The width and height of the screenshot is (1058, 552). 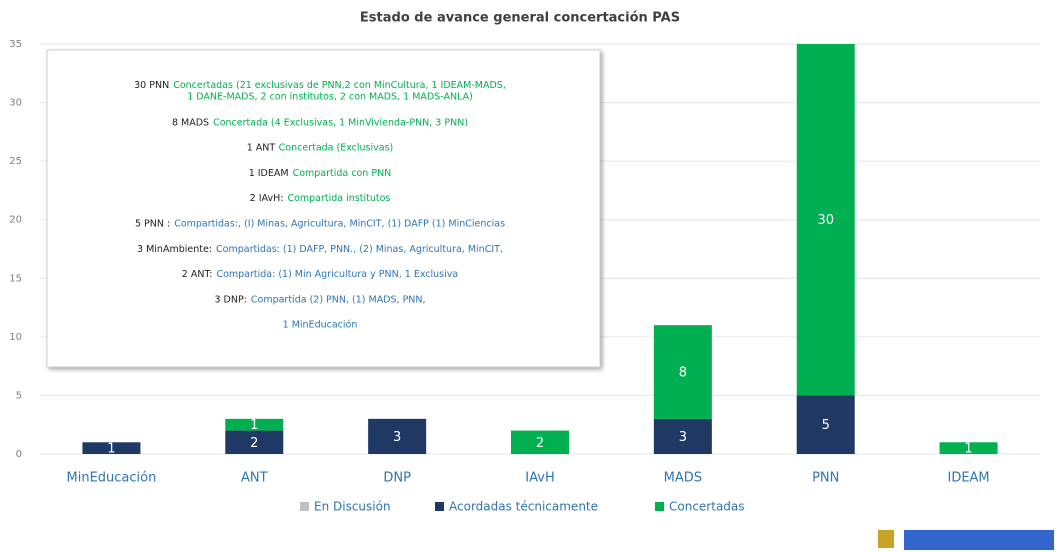 I want to click on annotation-text: Compartida (2) PNN, (1) MADS, PNN,, so click(x=338, y=299).